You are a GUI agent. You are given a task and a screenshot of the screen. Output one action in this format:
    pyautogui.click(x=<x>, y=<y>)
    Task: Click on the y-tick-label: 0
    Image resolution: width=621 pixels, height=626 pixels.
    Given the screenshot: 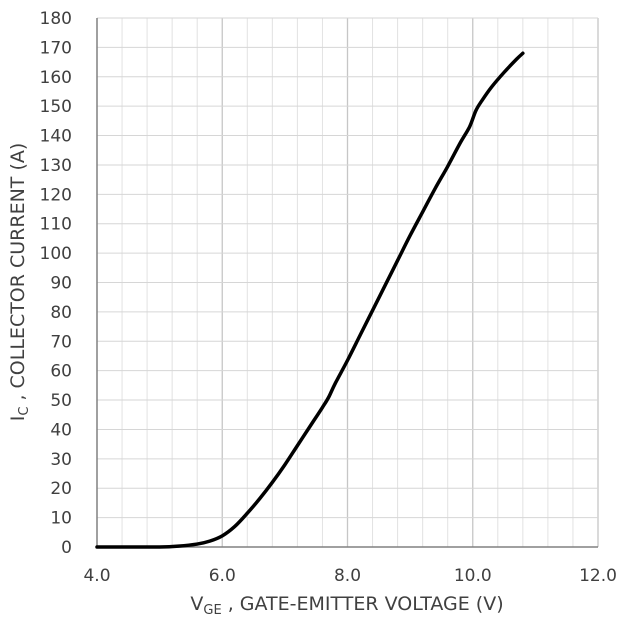 What is the action you would take?
    pyautogui.click(x=66, y=548)
    